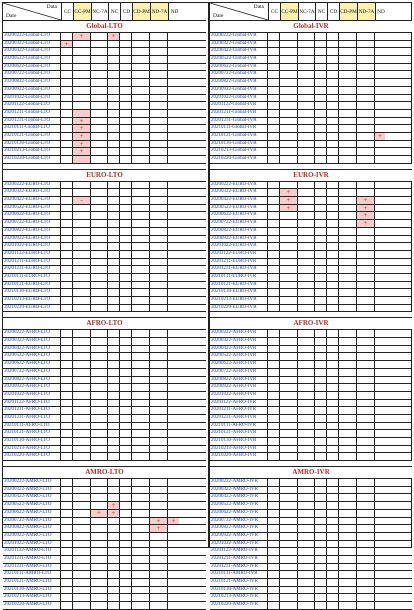 The image size is (414, 610). I want to click on section-title: EURO-LTO, so click(104, 175).